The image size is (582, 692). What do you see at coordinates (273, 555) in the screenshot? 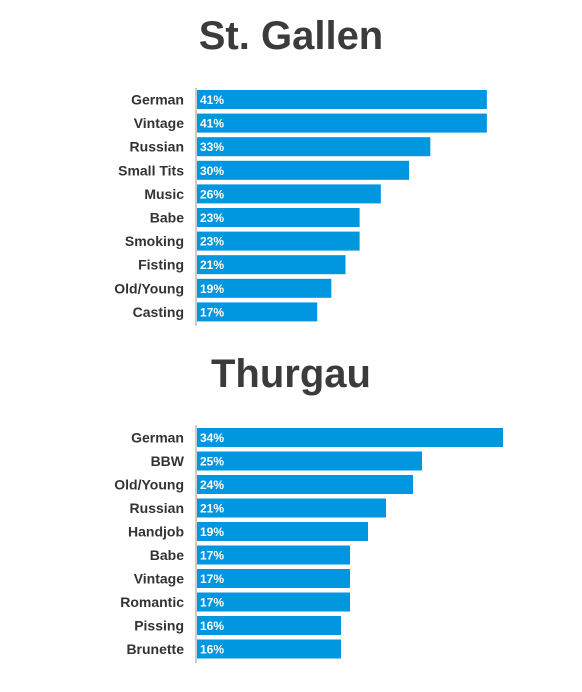
I see `bar-thurgau-babe` at bounding box center [273, 555].